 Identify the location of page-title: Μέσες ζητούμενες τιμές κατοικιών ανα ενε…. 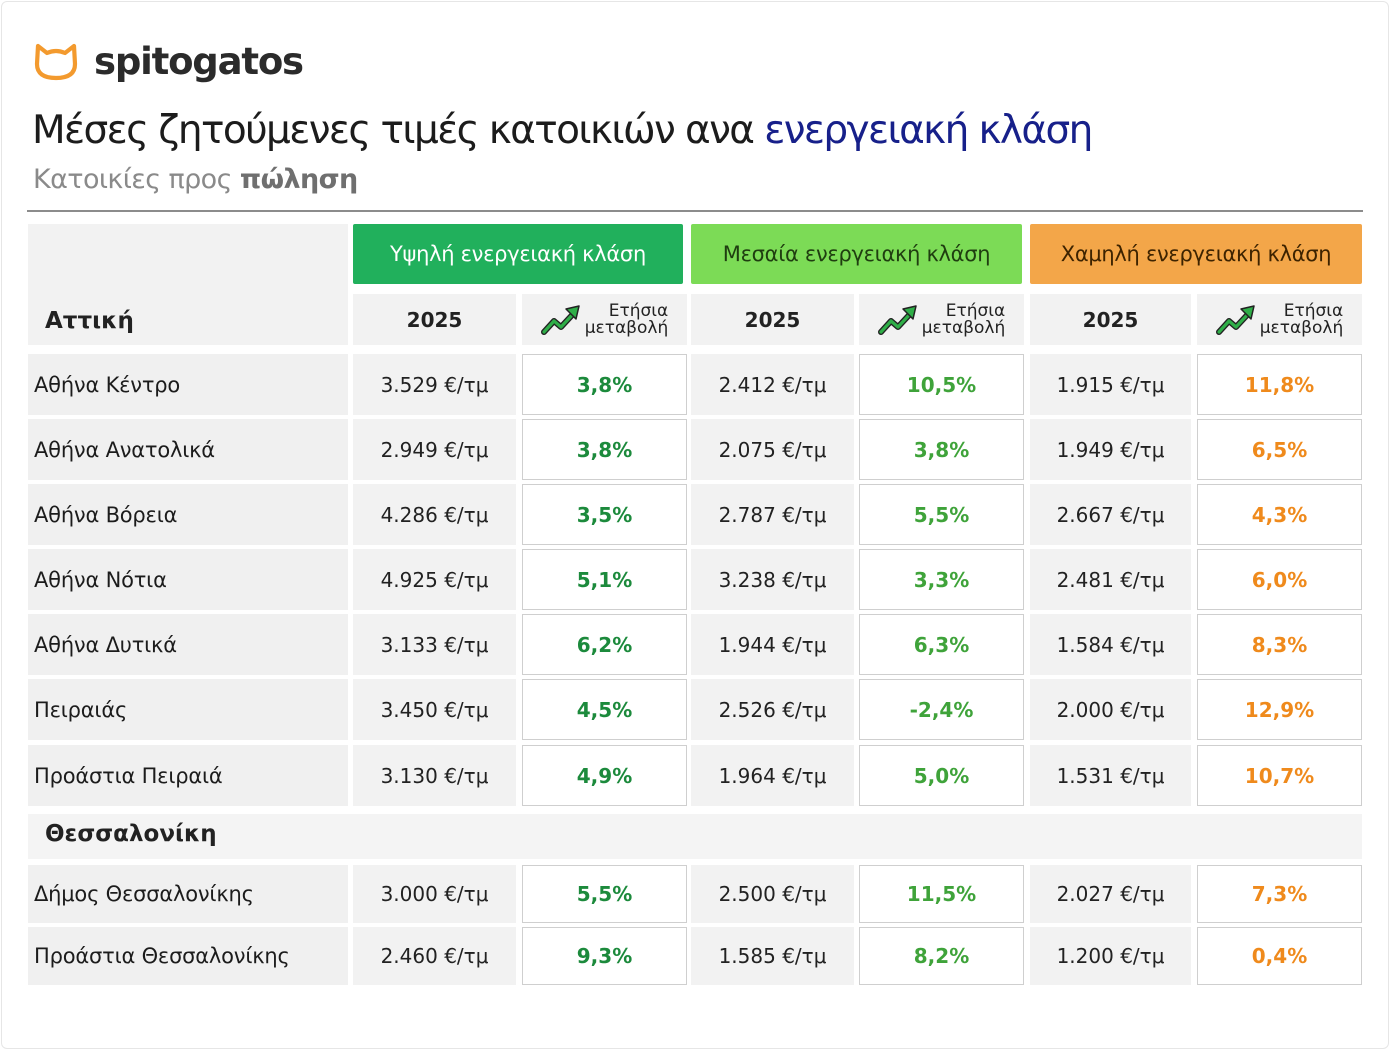
(562, 131).